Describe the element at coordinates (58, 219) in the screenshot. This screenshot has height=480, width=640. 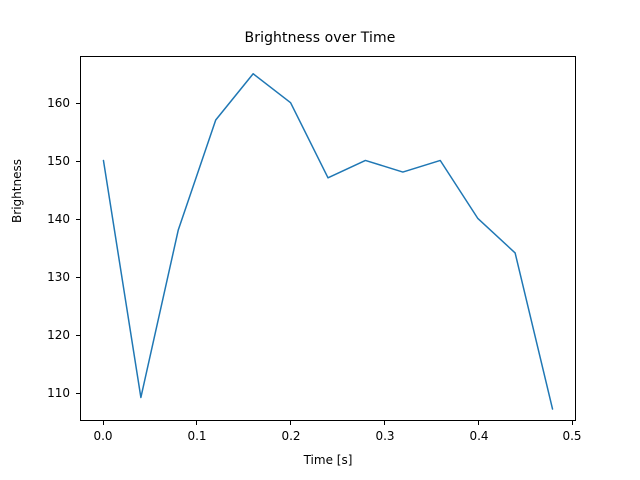
I see `y-tick-label: 140` at that location.